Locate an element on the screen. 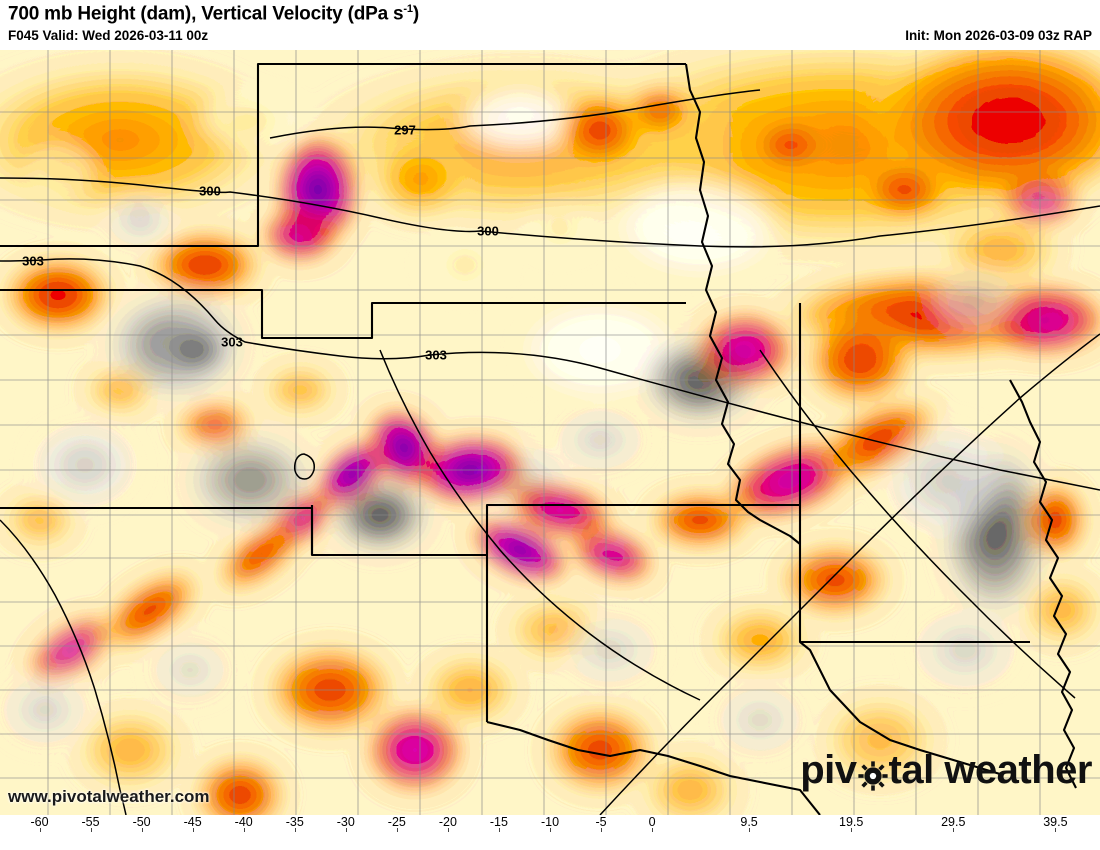 This screenshot has height=850, width=1100. colorbar-tick-label: 19.5 is located at coordinates (851, 822).